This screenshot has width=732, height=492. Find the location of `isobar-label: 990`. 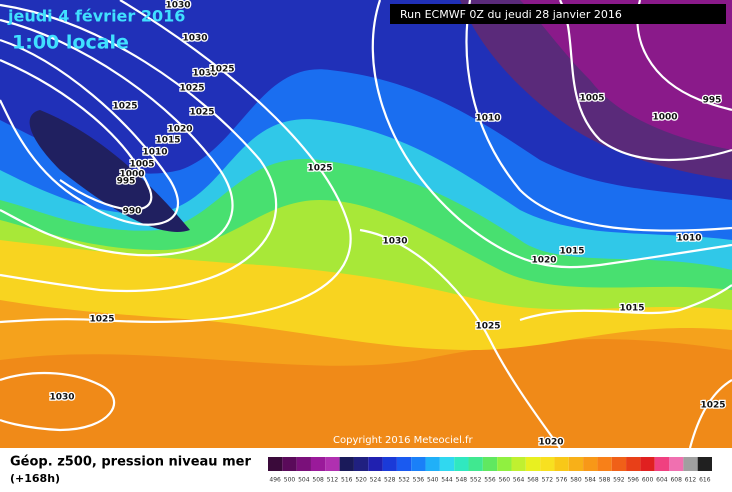

isobar-label: 990 is located at coordinates (132, 212).